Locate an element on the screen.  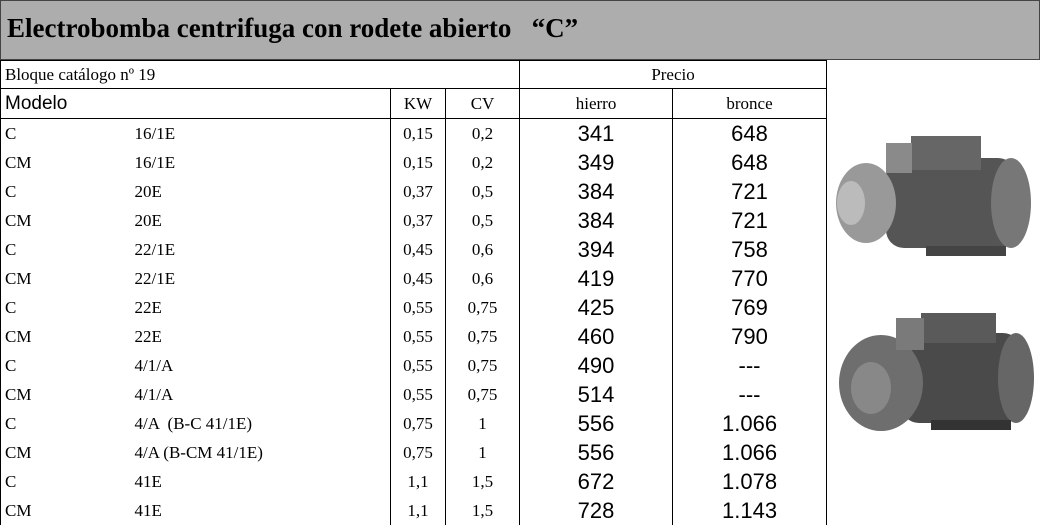
data-row: C 20E 0,37 0,5 384 721 is located at coordinates (414, 191).